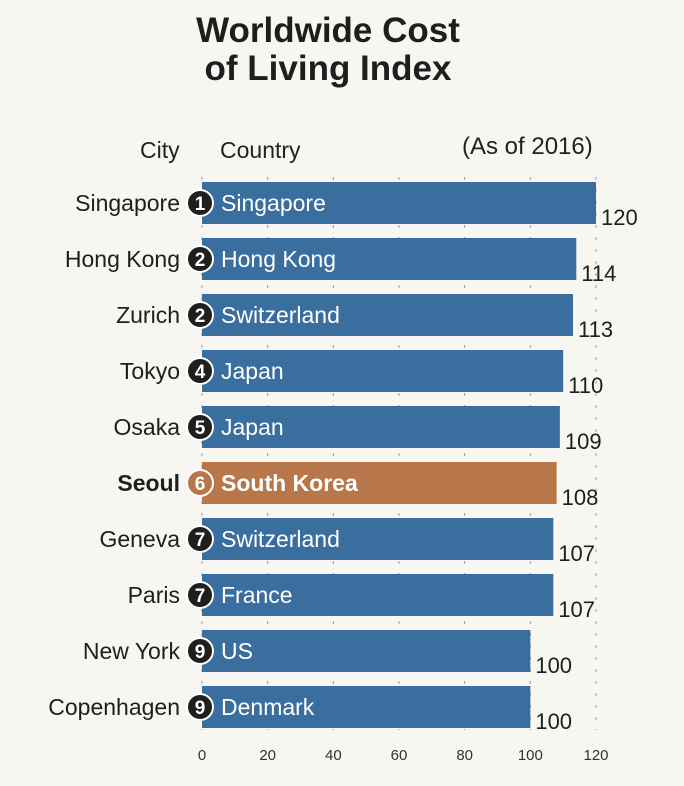 This screenshot has height=786, width=684. I want to click on chart-title-line-2: of Living Index, so click(328, 68).